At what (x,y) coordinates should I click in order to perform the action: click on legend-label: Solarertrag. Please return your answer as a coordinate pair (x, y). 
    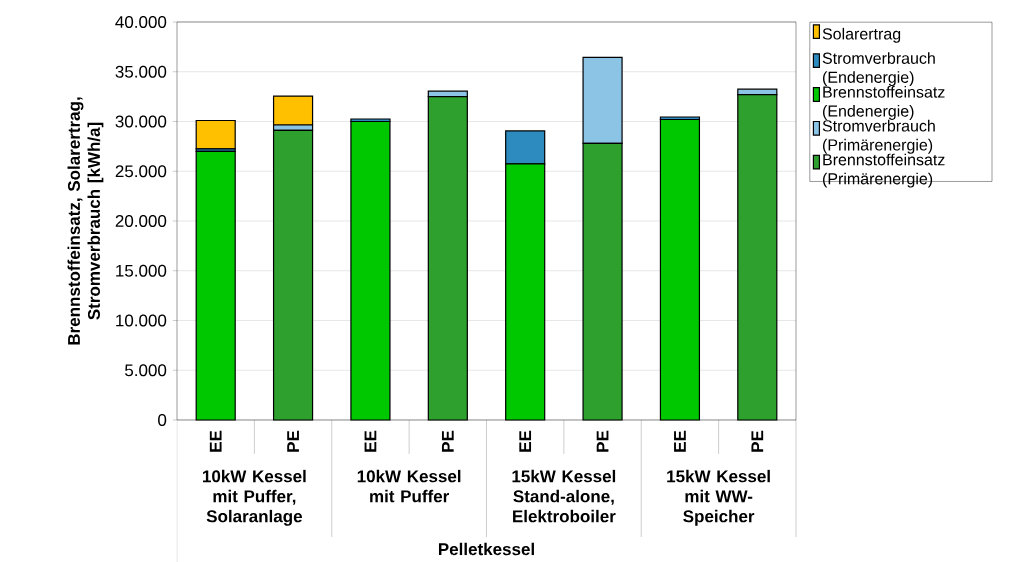
    Looking at the image, I should click on (861, 35).